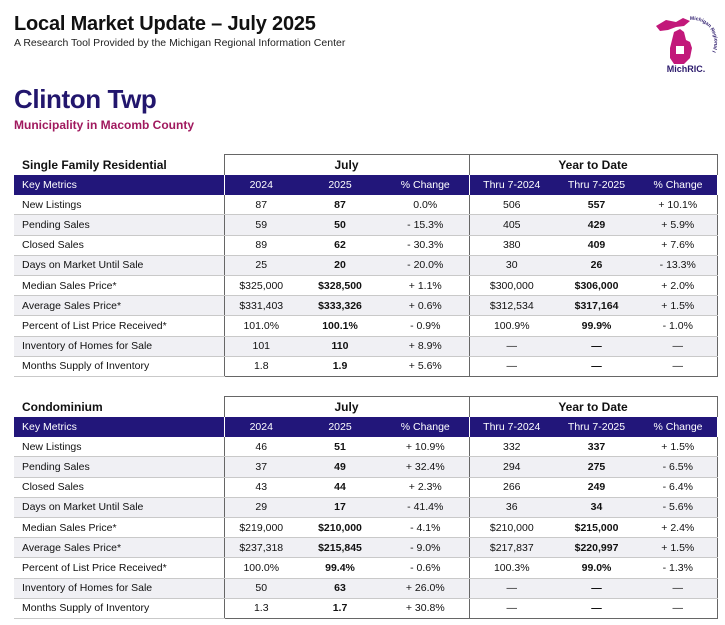 The height and width of the screenshot is (625, 725). I want to click on cell-2024: 1.8, so click(260, 366).